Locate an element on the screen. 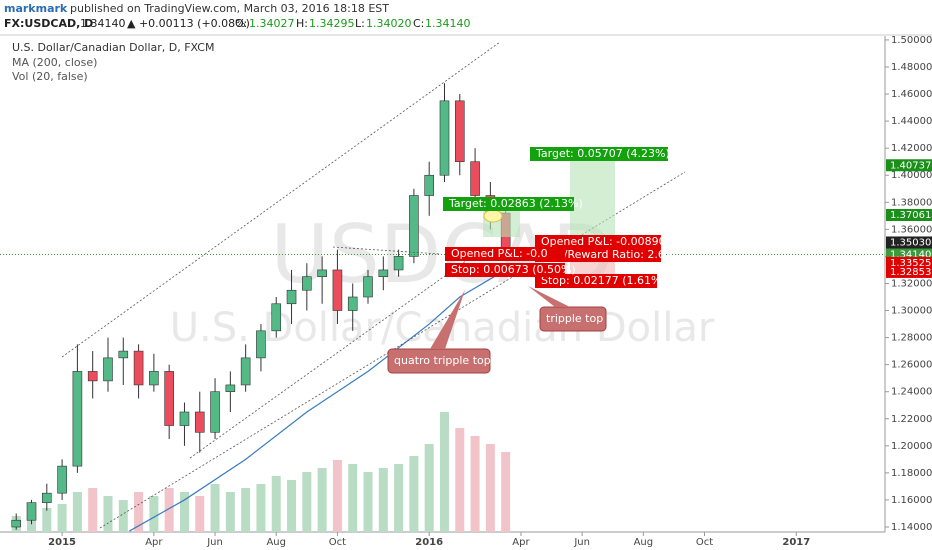 The width and height of the screenshot is (932, 550). y-tick-label: 1.36000 is located at coordinates (911, 229).